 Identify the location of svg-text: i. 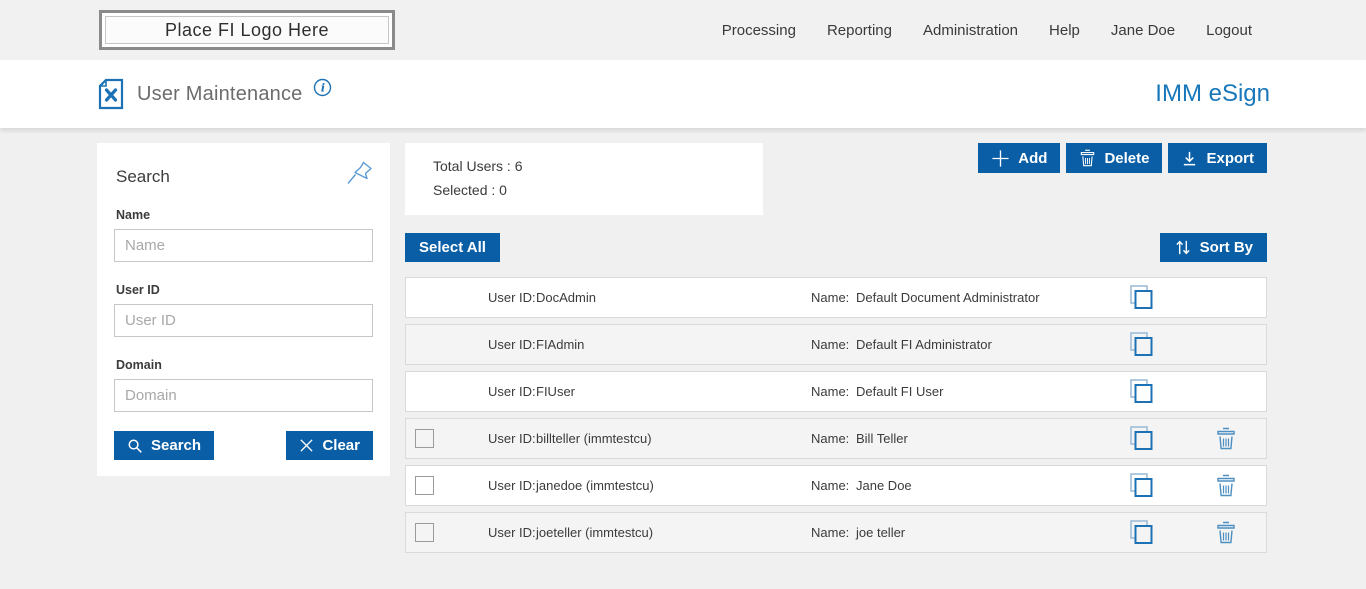
(322, 87).